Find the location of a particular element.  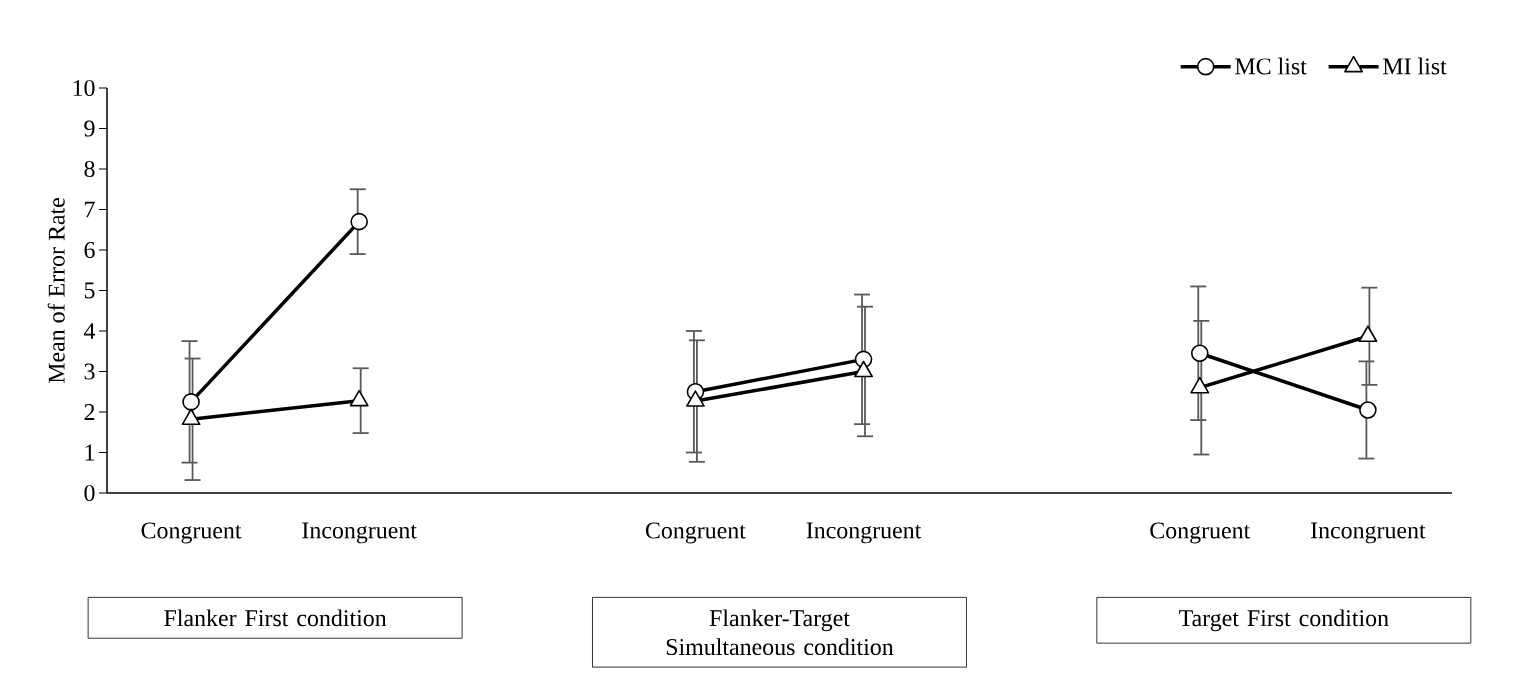

y-tick-label: 4 is located at coordinates (89, 331).